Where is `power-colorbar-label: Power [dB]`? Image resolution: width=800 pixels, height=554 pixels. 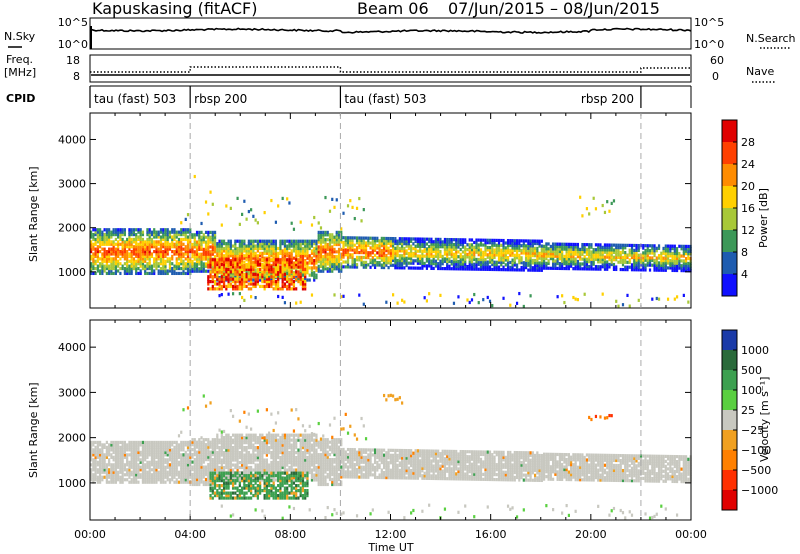
power-colorbar-label: Power [dB] is located at coordinates (763, 218).